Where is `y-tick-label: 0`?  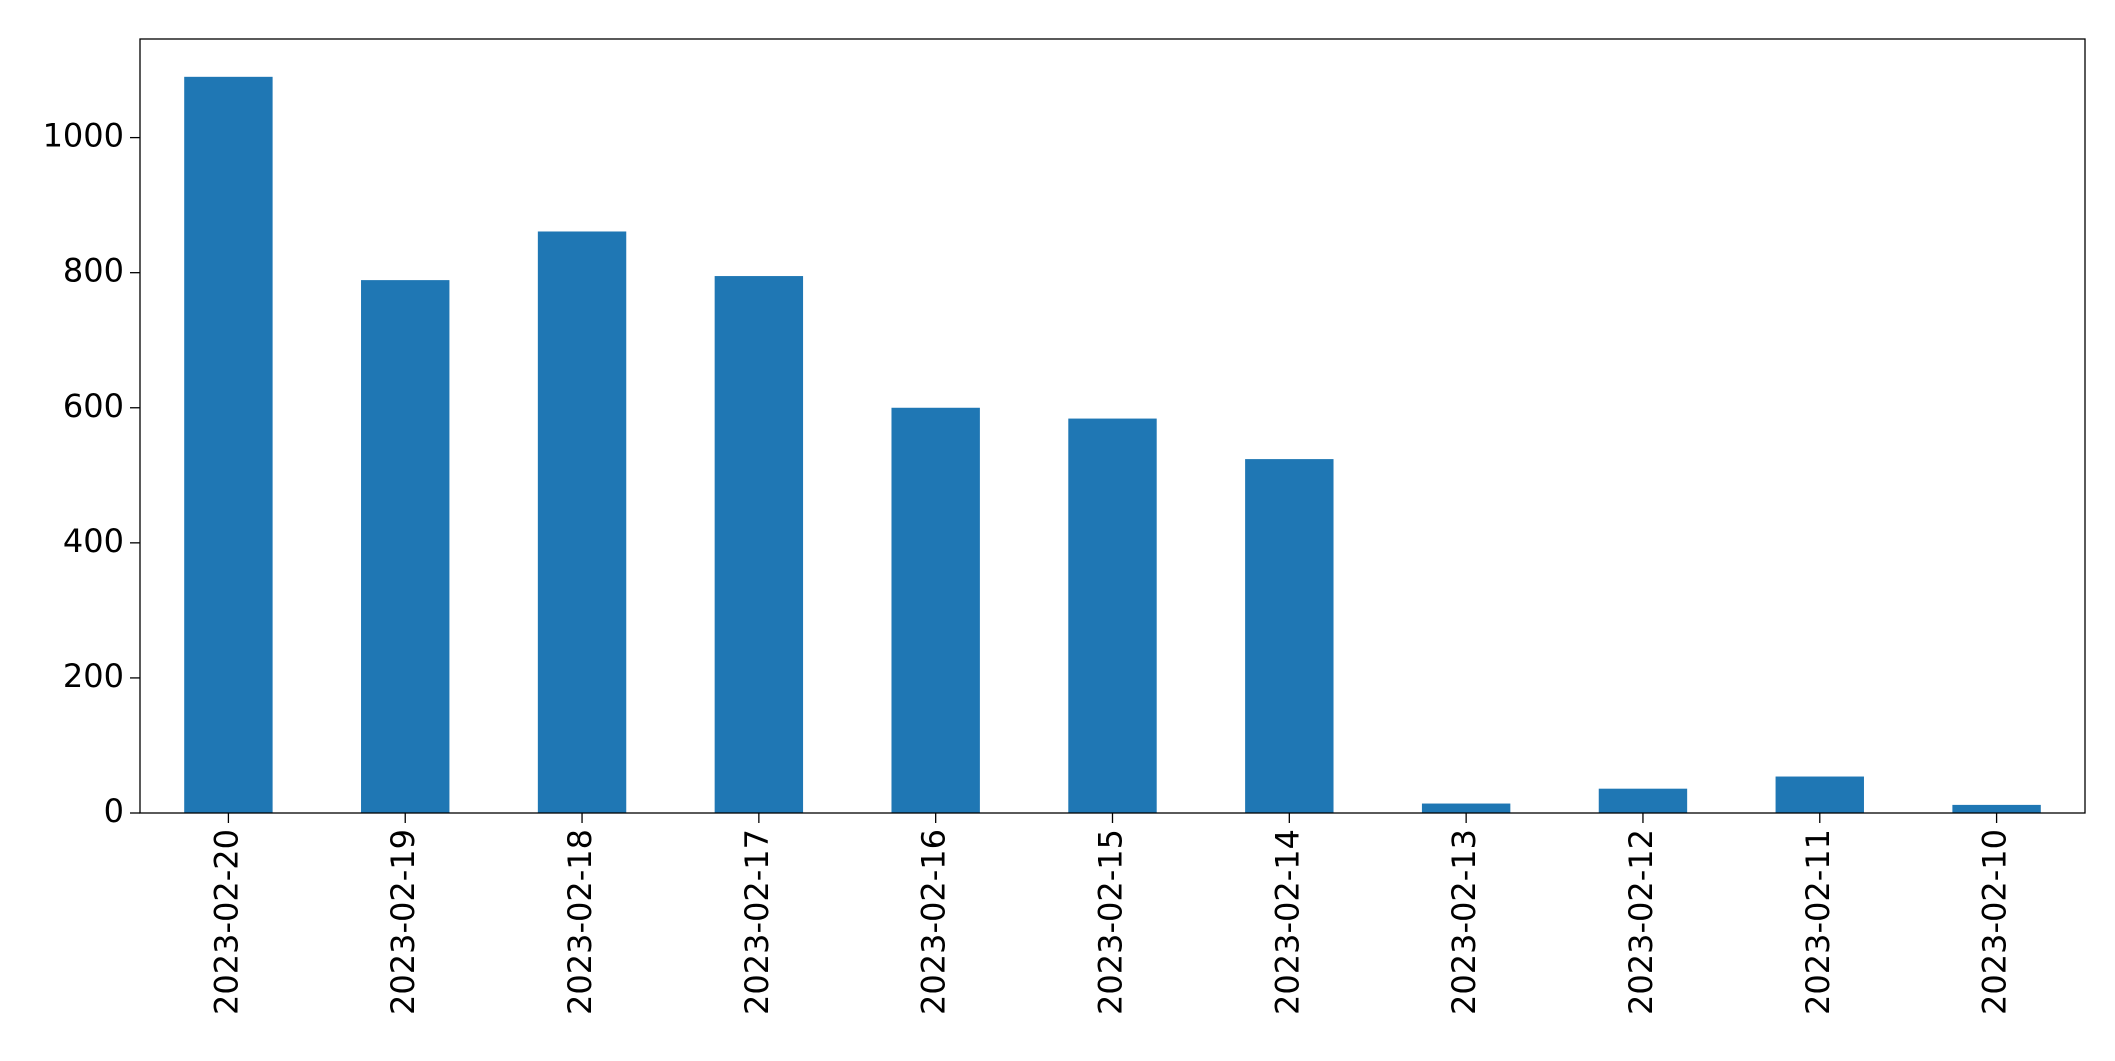 y-tick-label: 0 is located at coordinates (114, 811).